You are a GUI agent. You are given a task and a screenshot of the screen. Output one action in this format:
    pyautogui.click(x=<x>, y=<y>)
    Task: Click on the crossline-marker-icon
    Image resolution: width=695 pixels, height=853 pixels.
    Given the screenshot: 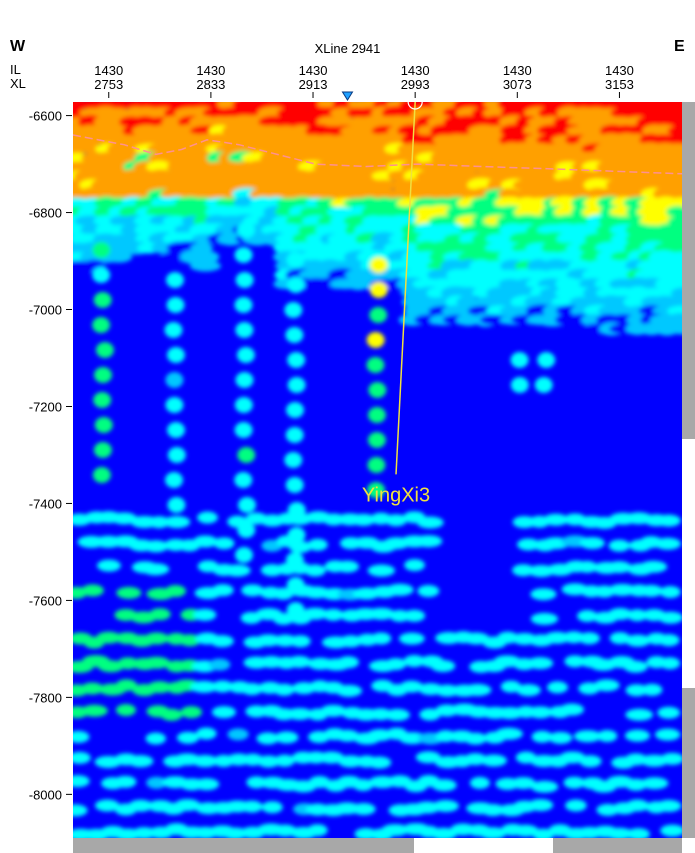 What is the action you would take?
    pyautogui.click(x=347, y=96)
    